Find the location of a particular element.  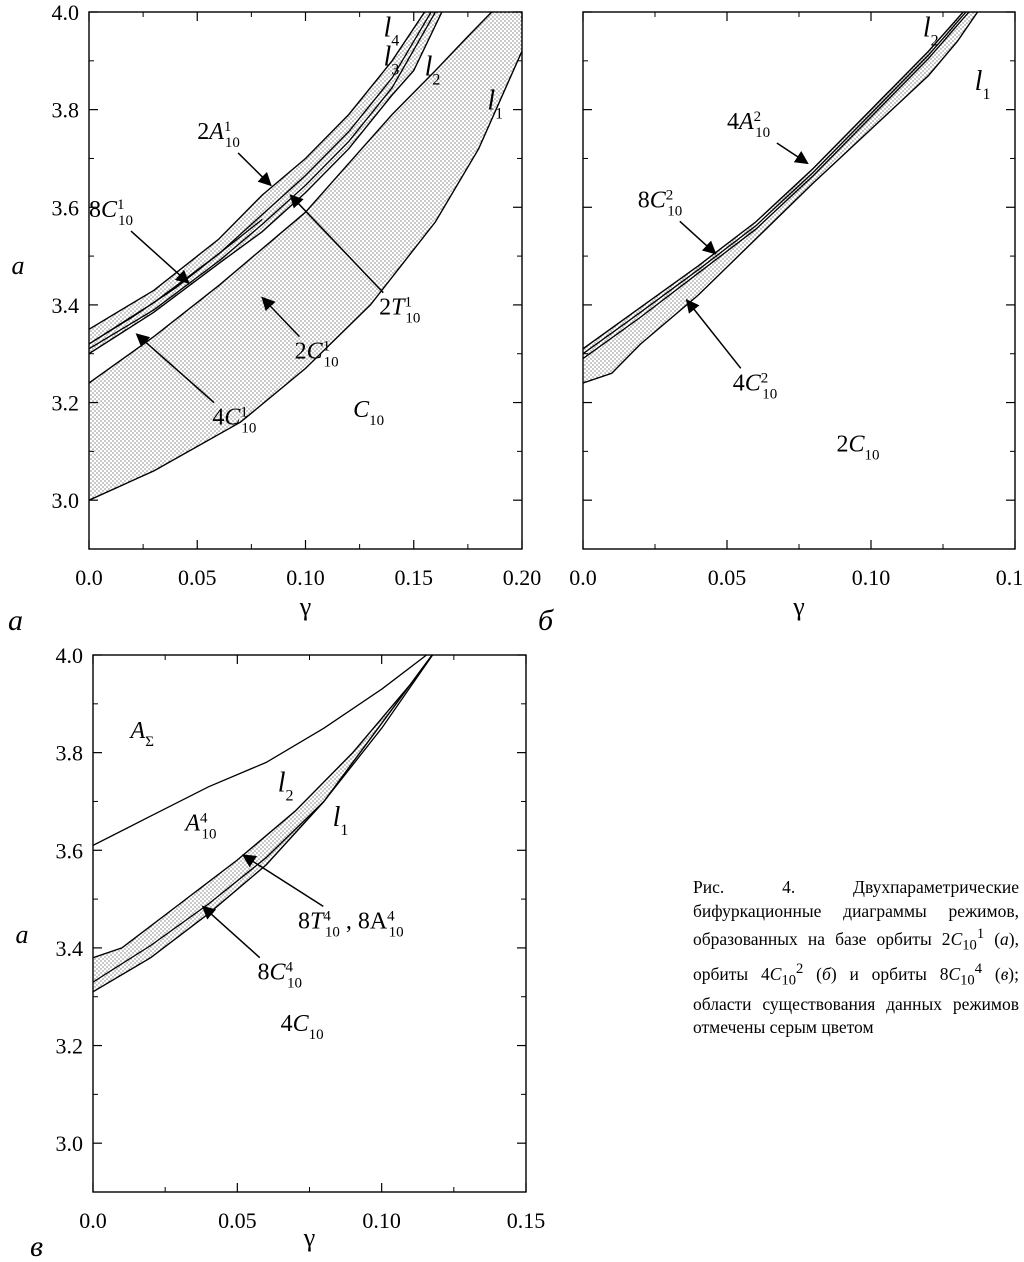

x-tick-label: 0.20 is located at coordinates (522, 577).